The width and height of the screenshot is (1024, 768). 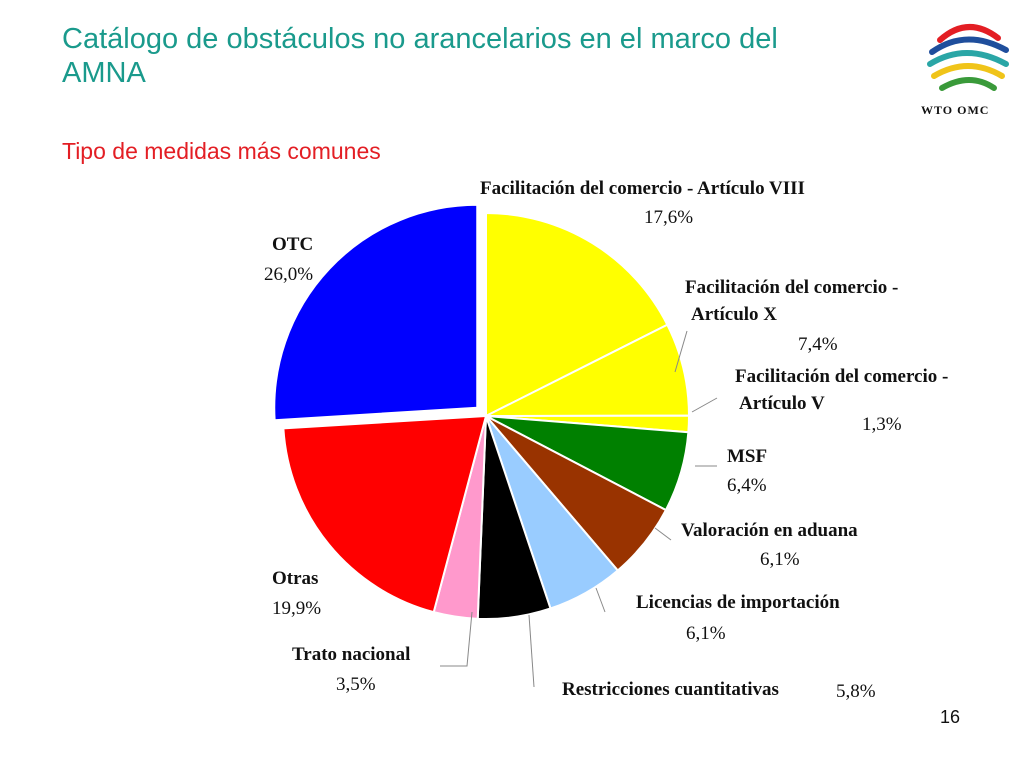 I want to click on chart-subtitle: Tipo de medidas más comunes, so click(x=221, y=151).